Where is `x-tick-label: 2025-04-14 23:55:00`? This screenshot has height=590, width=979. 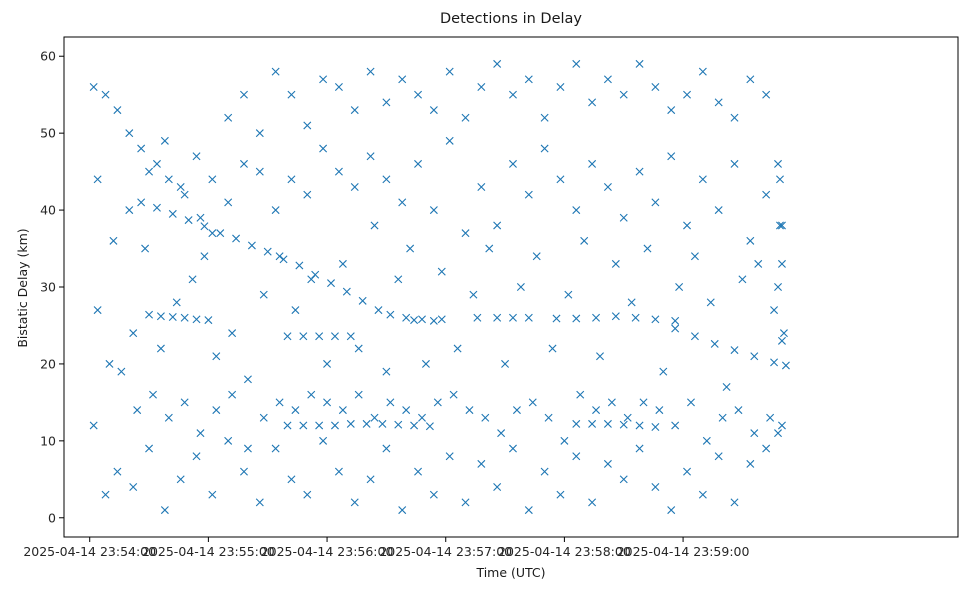 x-tick-label: 2025-04-14 23:55:00 is located at coordinates (208, 551).